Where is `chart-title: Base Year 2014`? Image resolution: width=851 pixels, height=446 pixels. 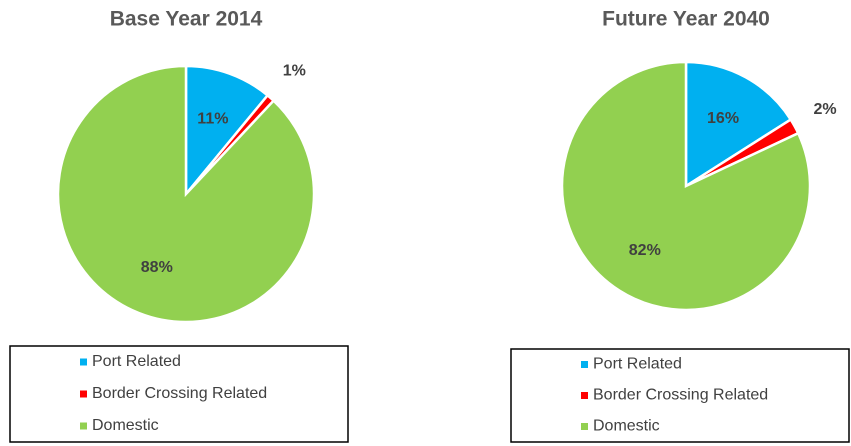
chart-title: Base Year 2014 is located at coordinates (186, 19).